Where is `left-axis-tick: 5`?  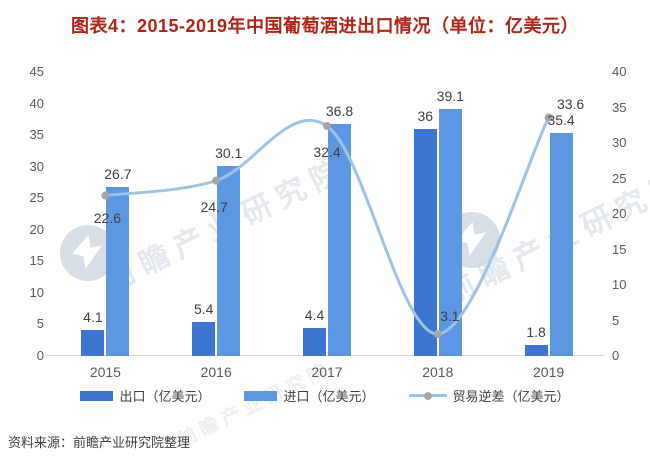
left-axis-tick: 5 is located at coordinates (40, 324).